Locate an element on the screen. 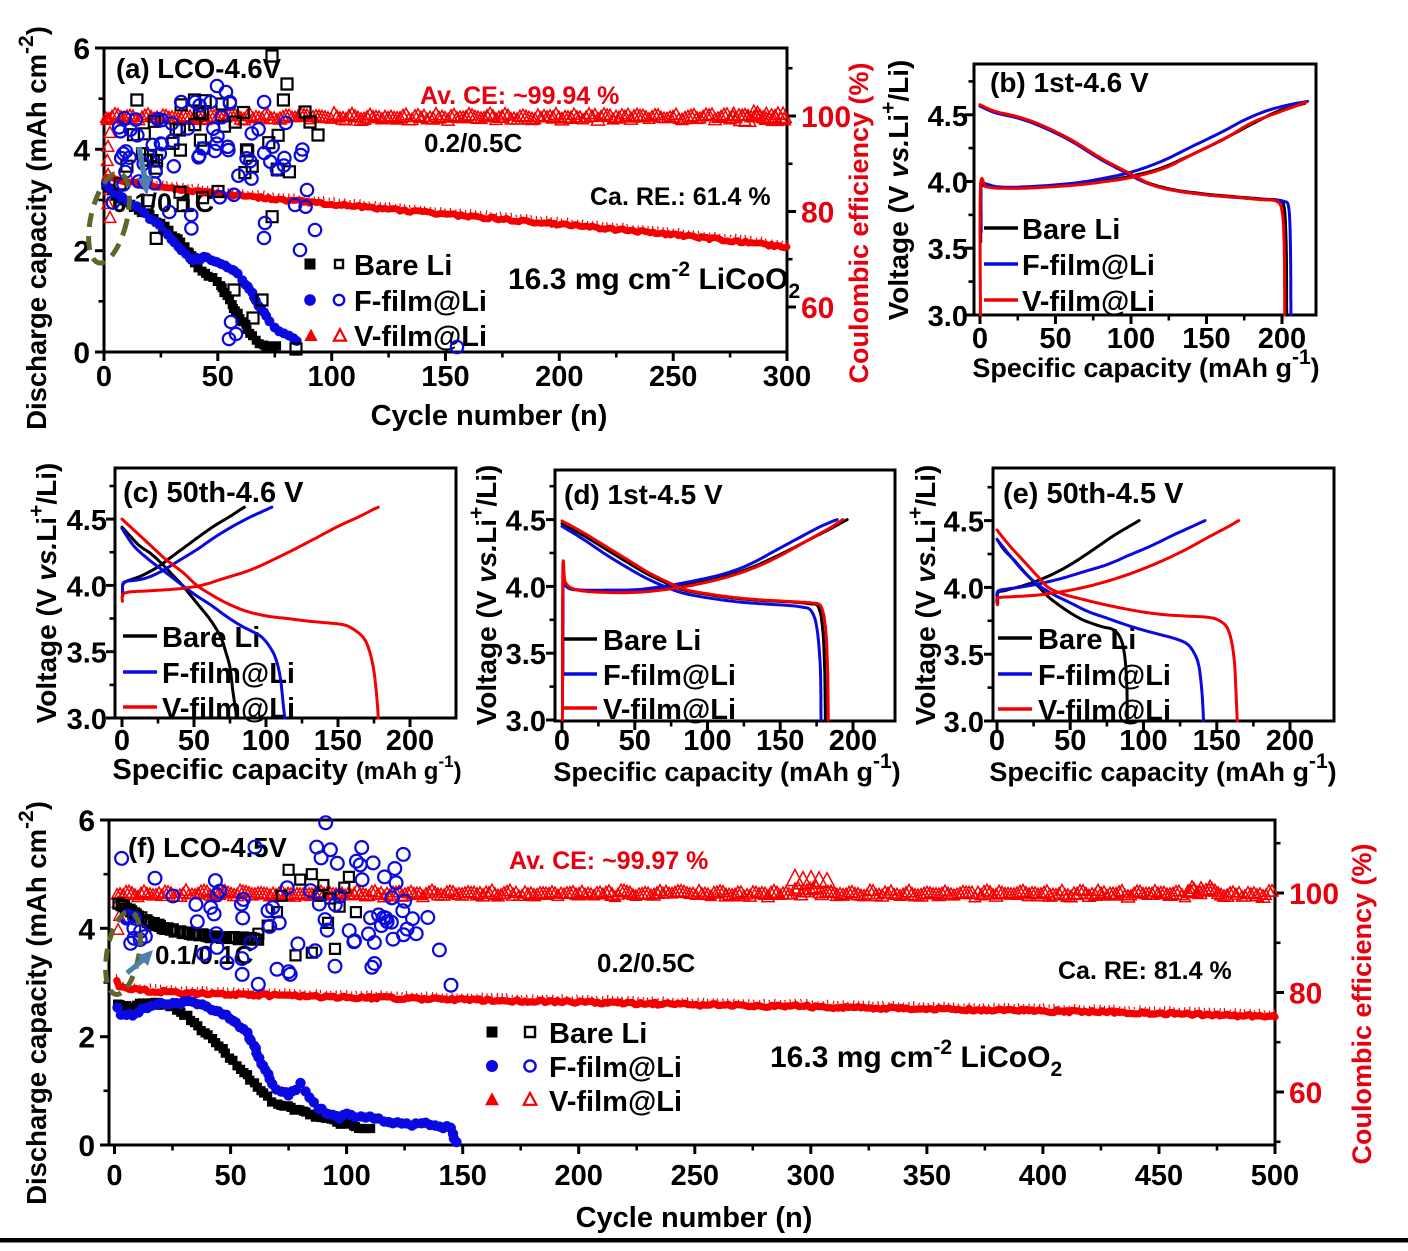 This screenshot has width=1408, height=1251. svg-text: 400 is located at coordinates (1043, 1176).